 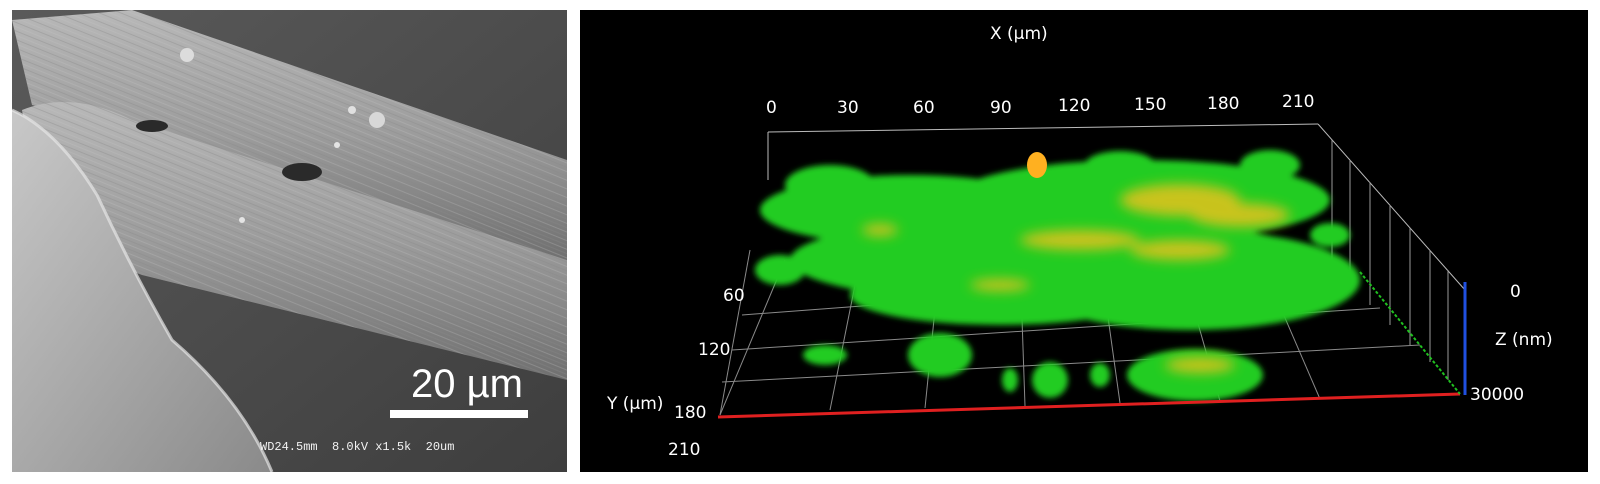 I want to click on x-tick-90: 90, so click(x=1001, y=108).